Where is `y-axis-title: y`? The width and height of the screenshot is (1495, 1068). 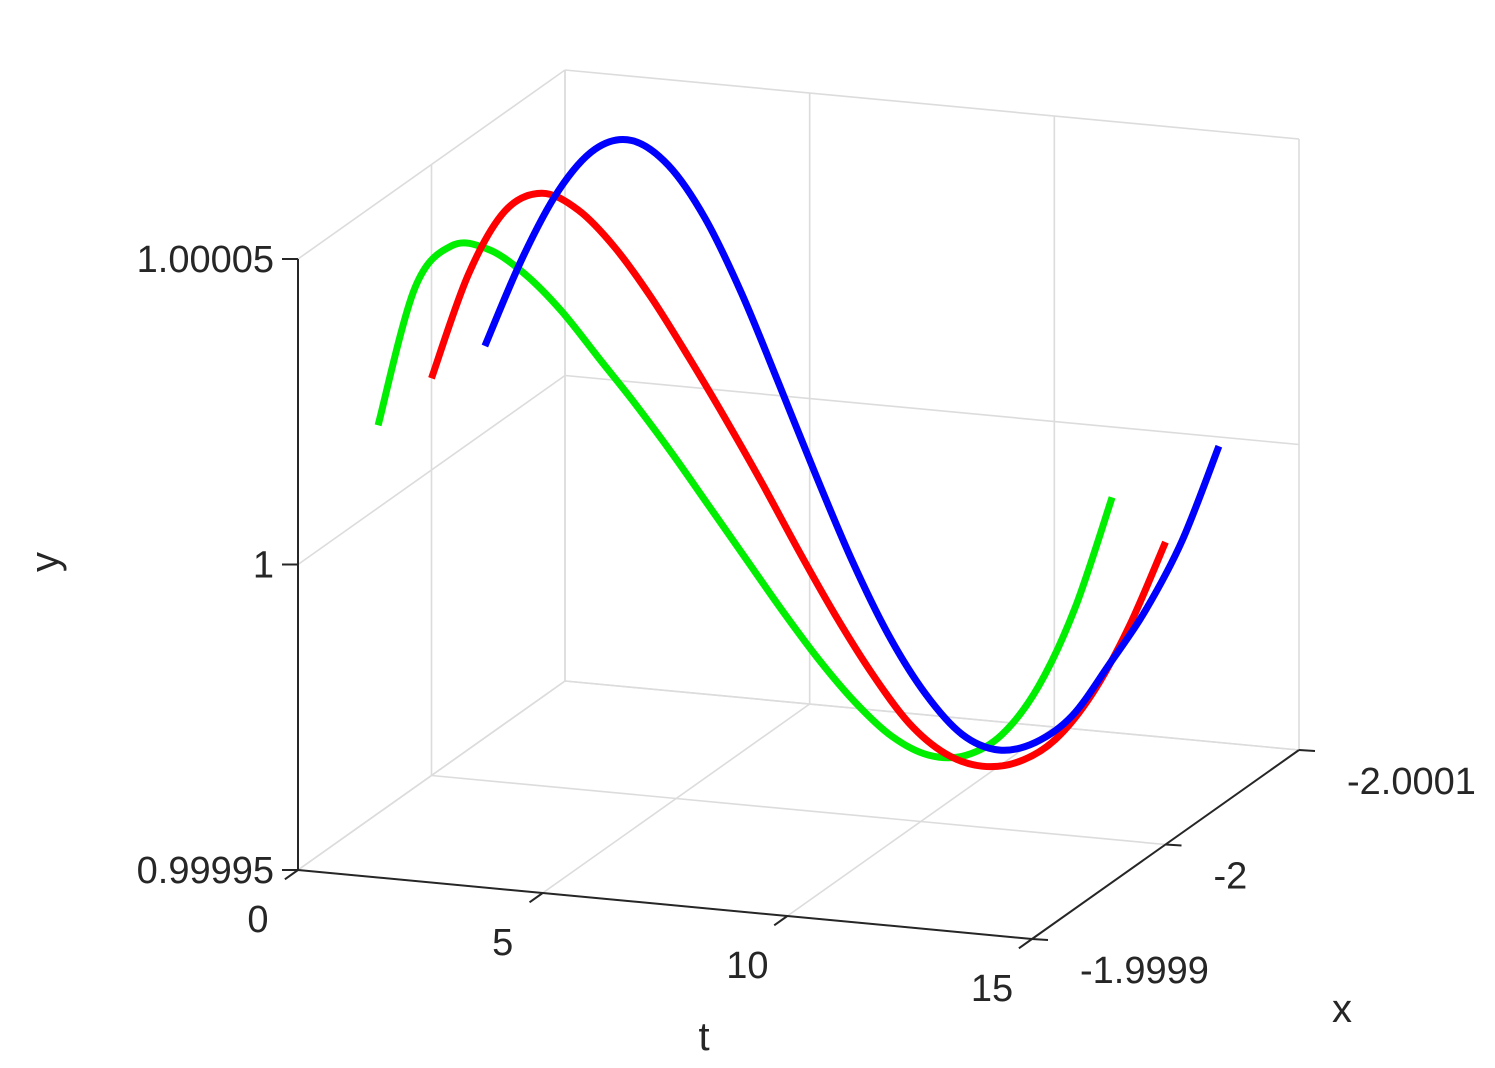
y-axis-title: y is located at coordinates (45, 562).